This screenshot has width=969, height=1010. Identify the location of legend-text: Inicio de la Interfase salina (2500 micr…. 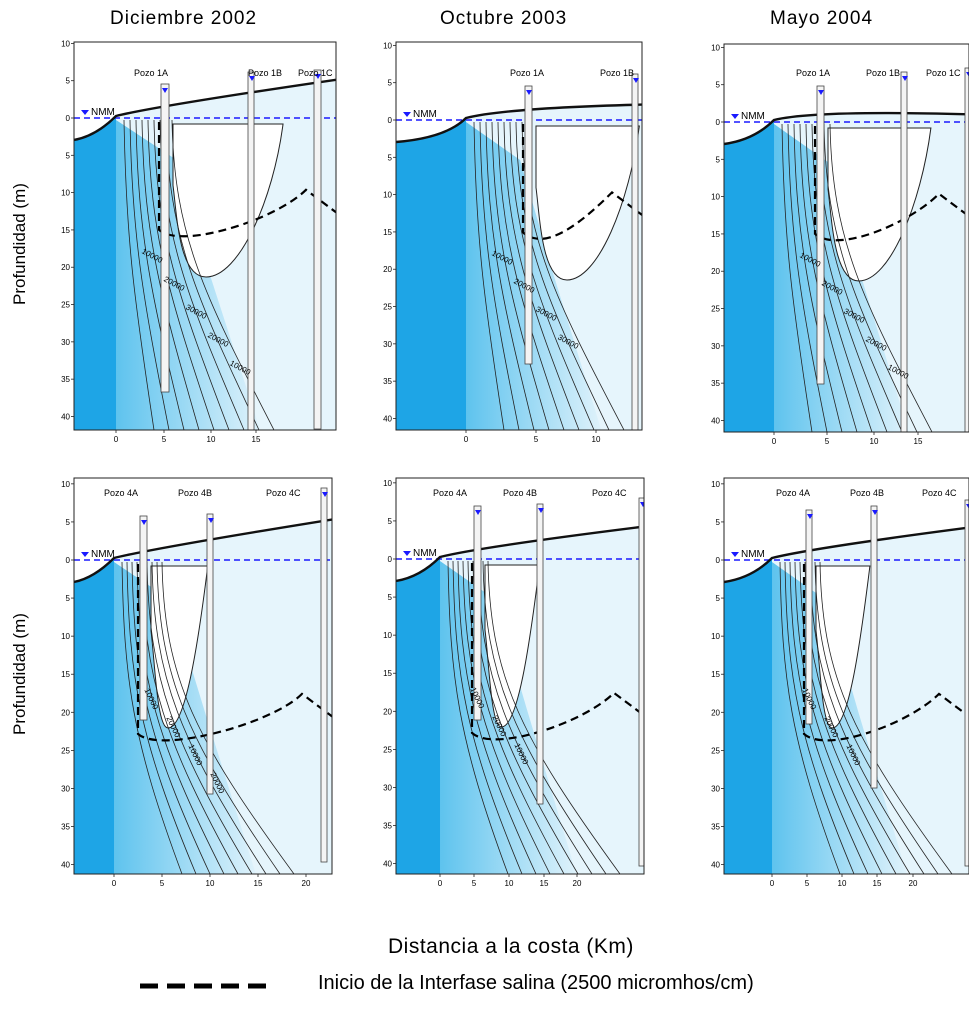
(536, 983).